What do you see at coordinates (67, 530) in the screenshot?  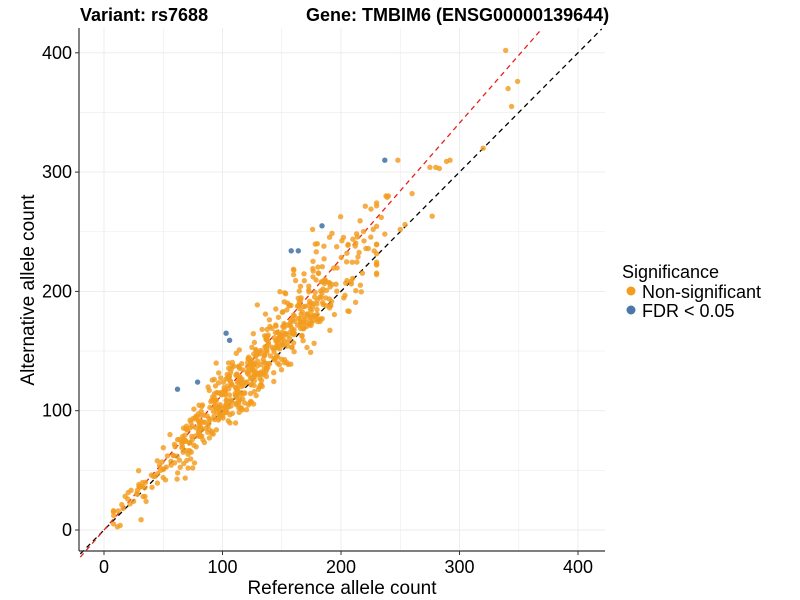 I see `y-tick-label: 0` at bounding box center [67, 530].